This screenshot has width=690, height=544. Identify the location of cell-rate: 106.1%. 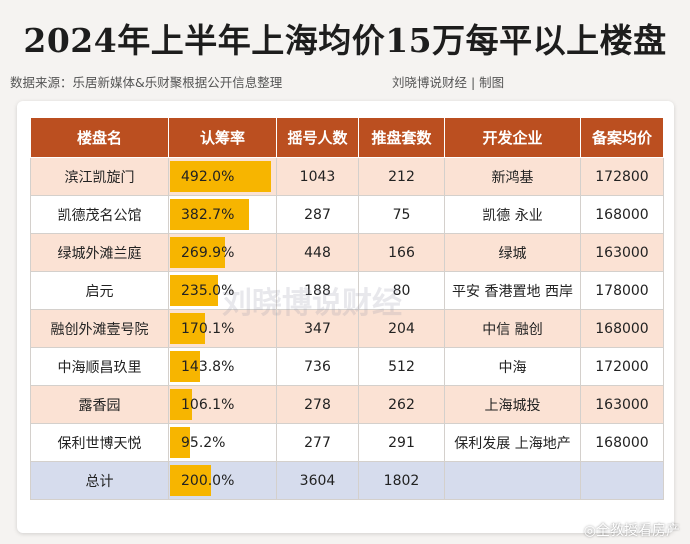
(222, 404).